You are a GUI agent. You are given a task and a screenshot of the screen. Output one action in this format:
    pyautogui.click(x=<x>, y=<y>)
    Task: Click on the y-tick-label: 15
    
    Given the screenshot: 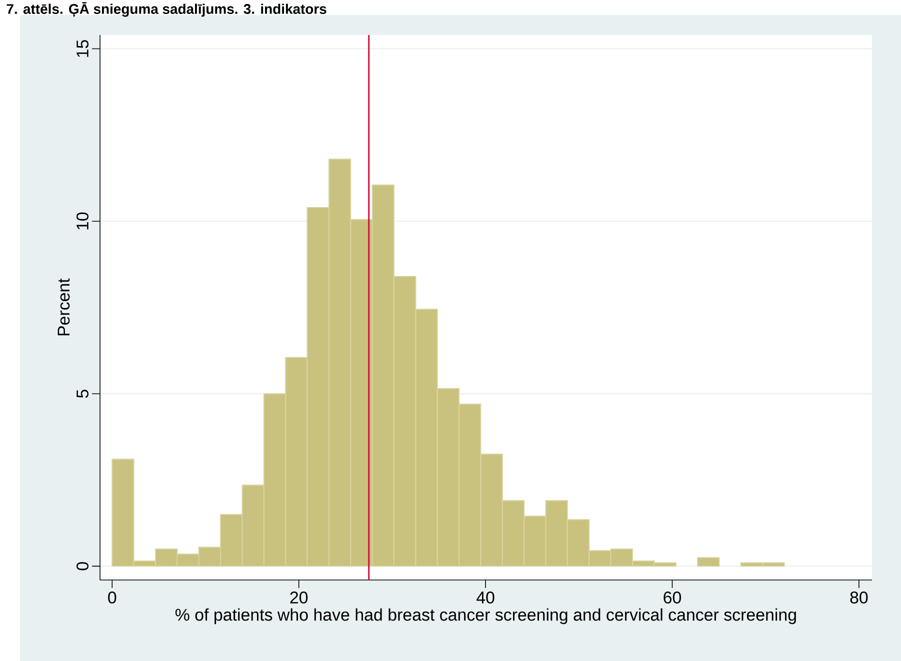 What is the action you would take?
    pyautogui.click(x=82, y=48)
    